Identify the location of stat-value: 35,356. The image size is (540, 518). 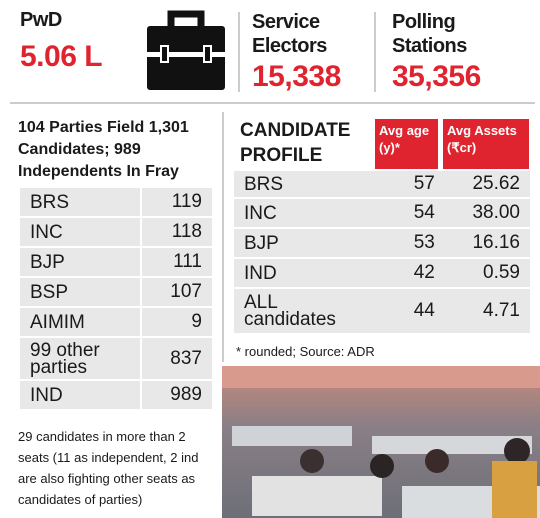
(436, 76).